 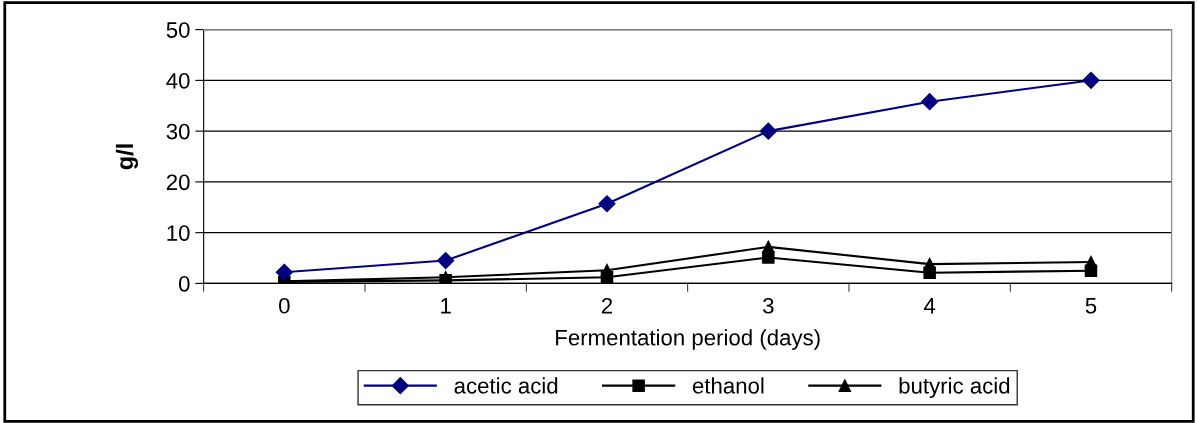 I want to click on x-tick-label: 0, so click(x=284, y=305).